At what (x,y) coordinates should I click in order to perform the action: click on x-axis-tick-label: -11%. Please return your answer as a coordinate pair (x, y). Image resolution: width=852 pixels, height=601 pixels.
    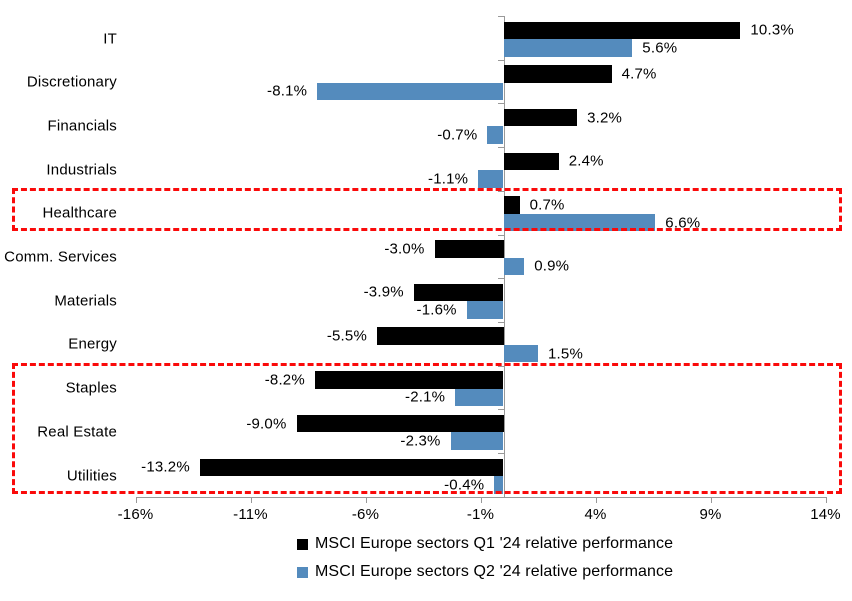
    Looking at the image, I should click on (250, 514).